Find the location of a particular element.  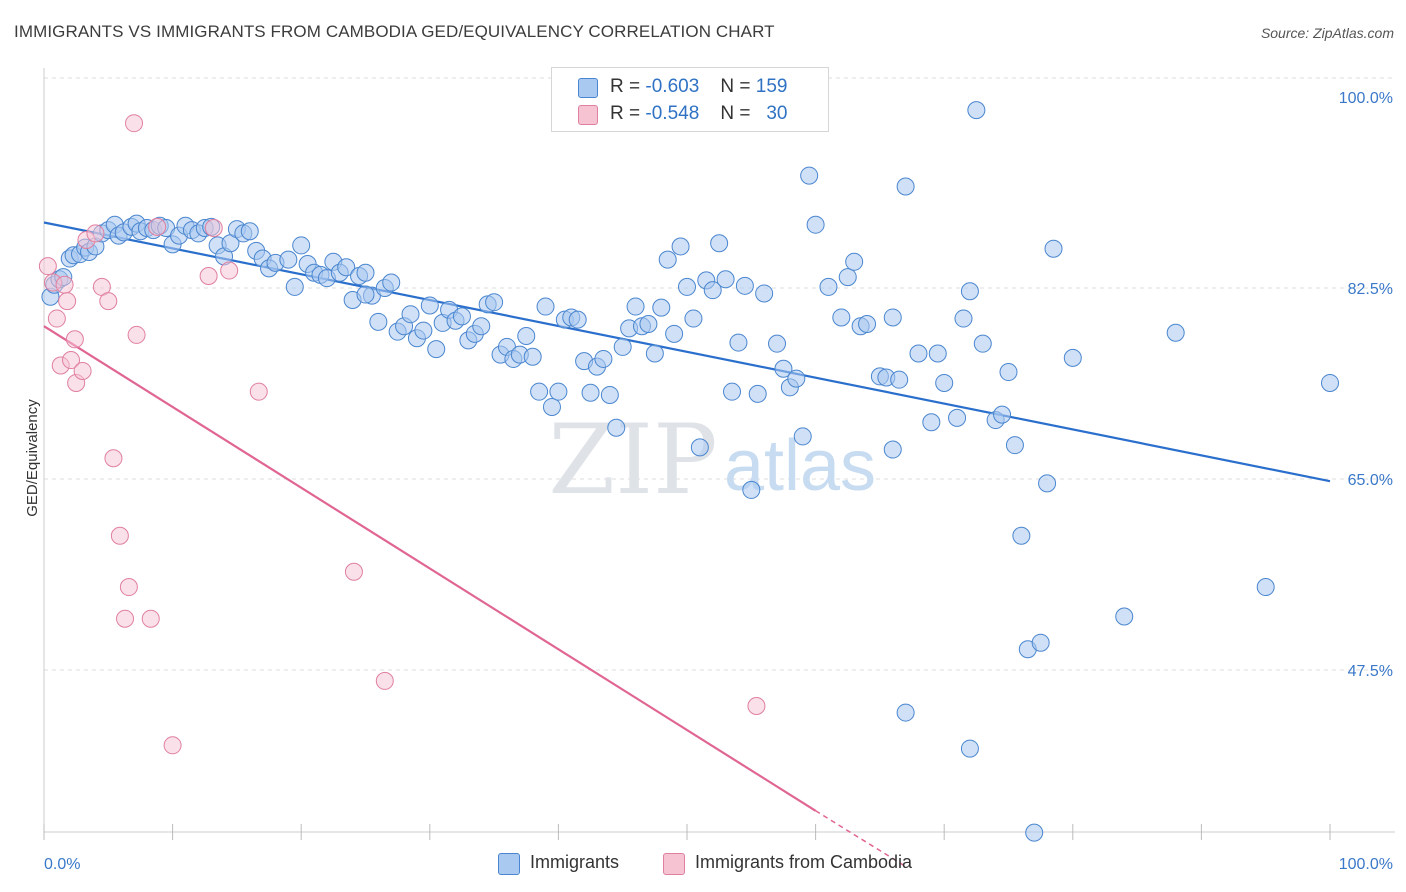

bottom-legend-swatch-blue is located at coordinates (509, 864).